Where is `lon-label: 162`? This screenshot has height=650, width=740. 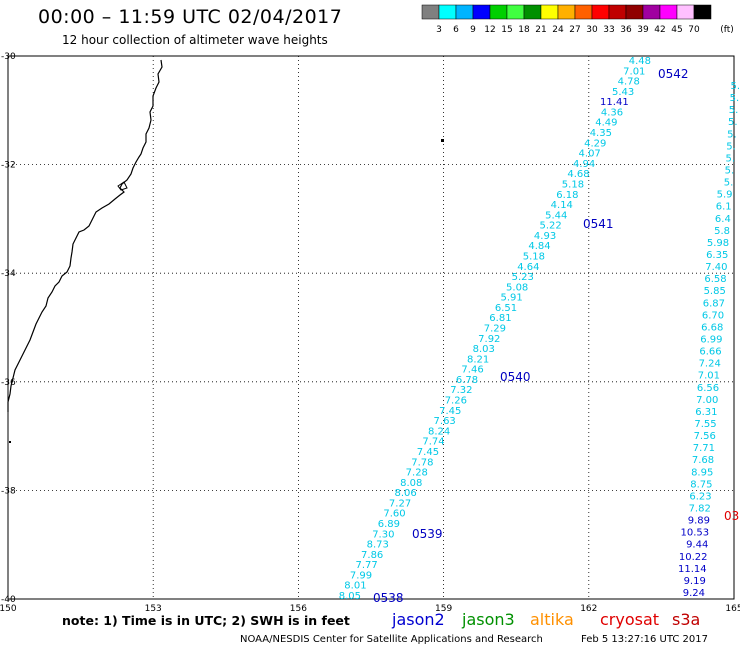 lon-label: 162 is located at coordinates (588, 609).